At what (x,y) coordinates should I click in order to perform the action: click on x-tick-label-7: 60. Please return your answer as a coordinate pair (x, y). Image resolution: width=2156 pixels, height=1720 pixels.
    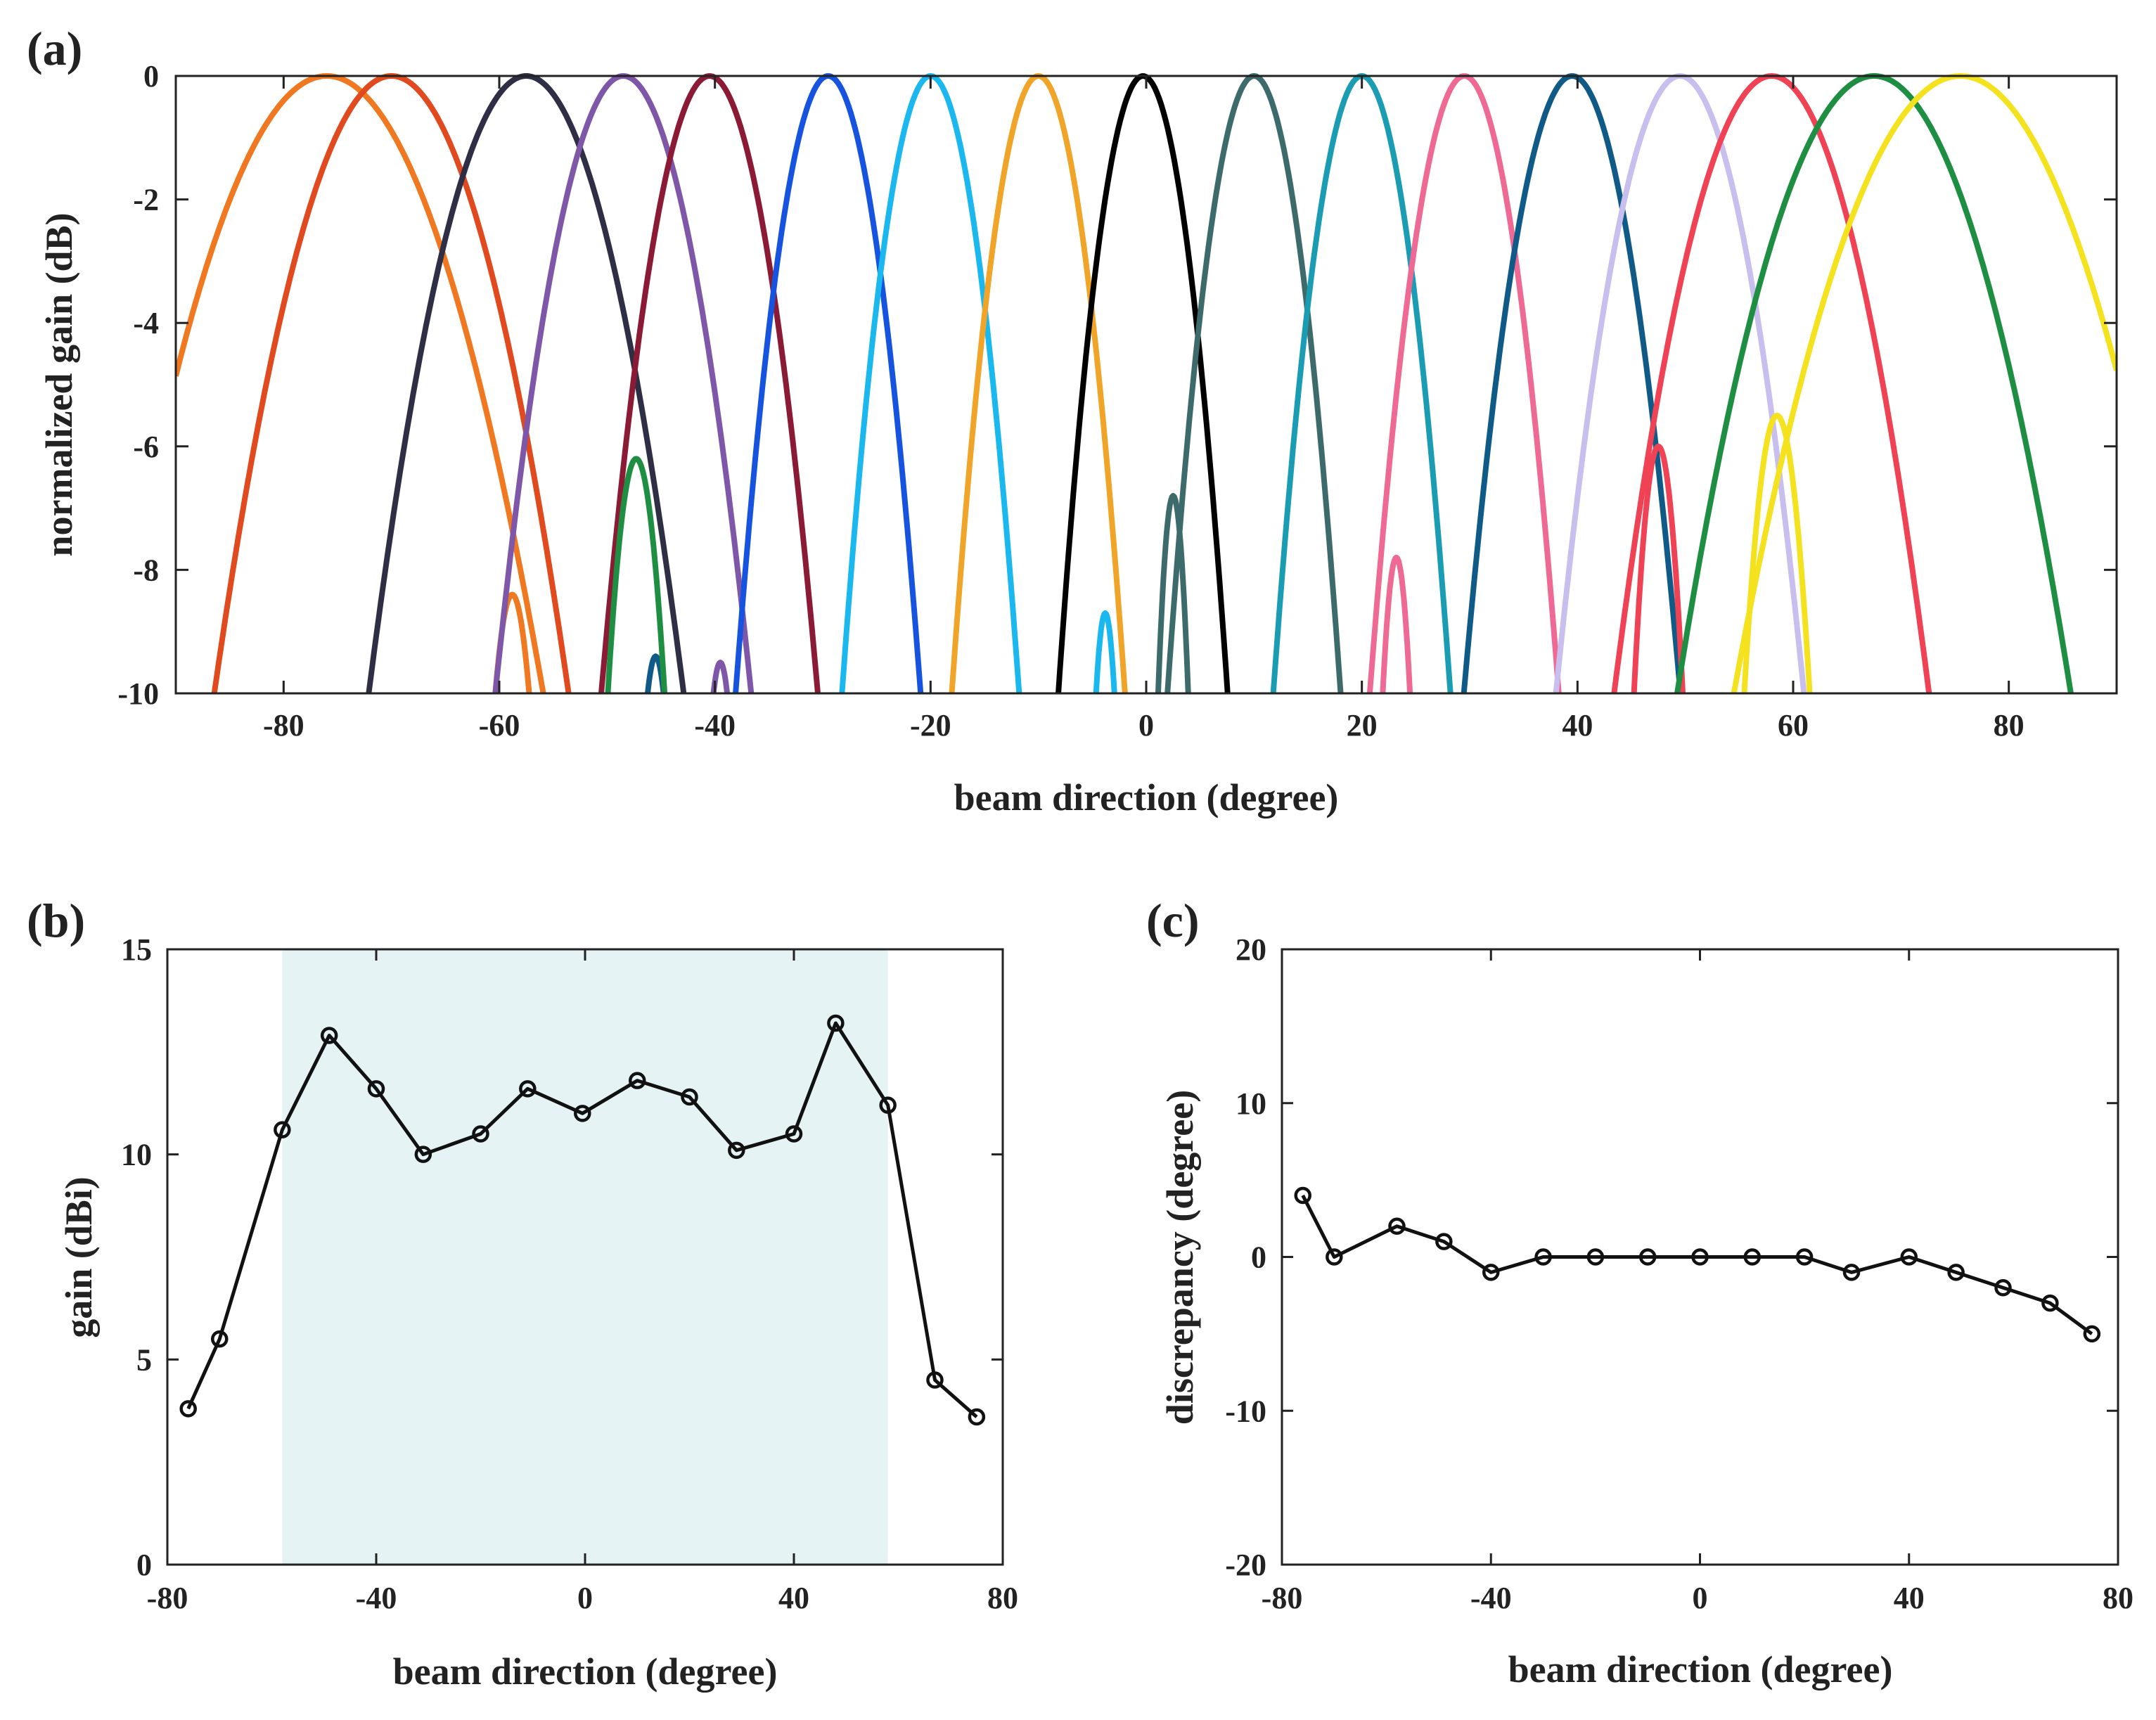
    Looking at the image, I should click on (1793, 725).